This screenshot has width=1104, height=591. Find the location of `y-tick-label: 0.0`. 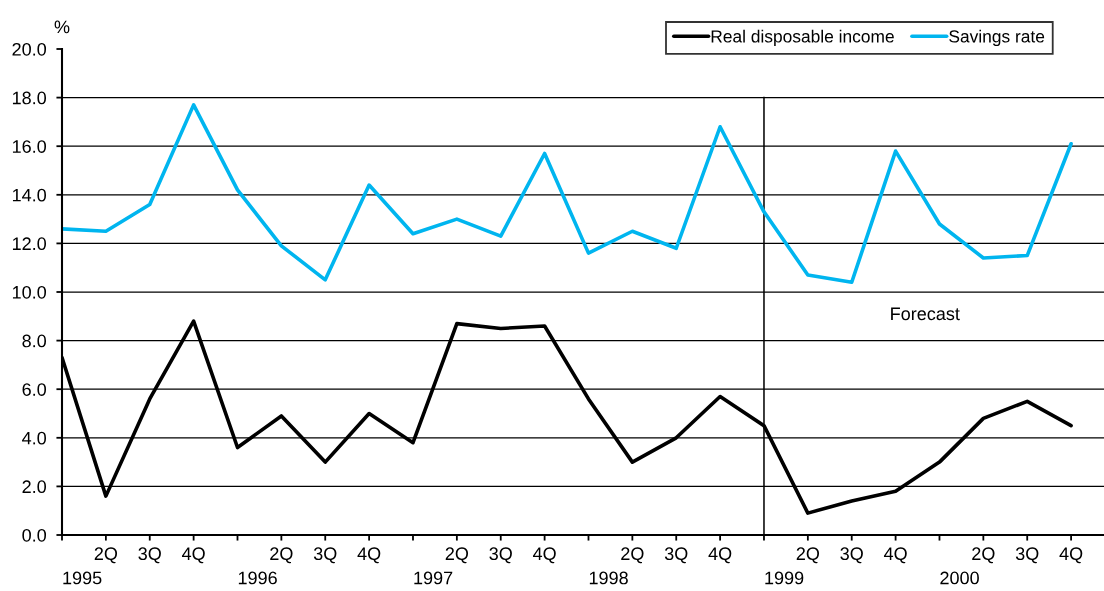

y-tick-label: 0.0 is located at coordinates (34, 535).